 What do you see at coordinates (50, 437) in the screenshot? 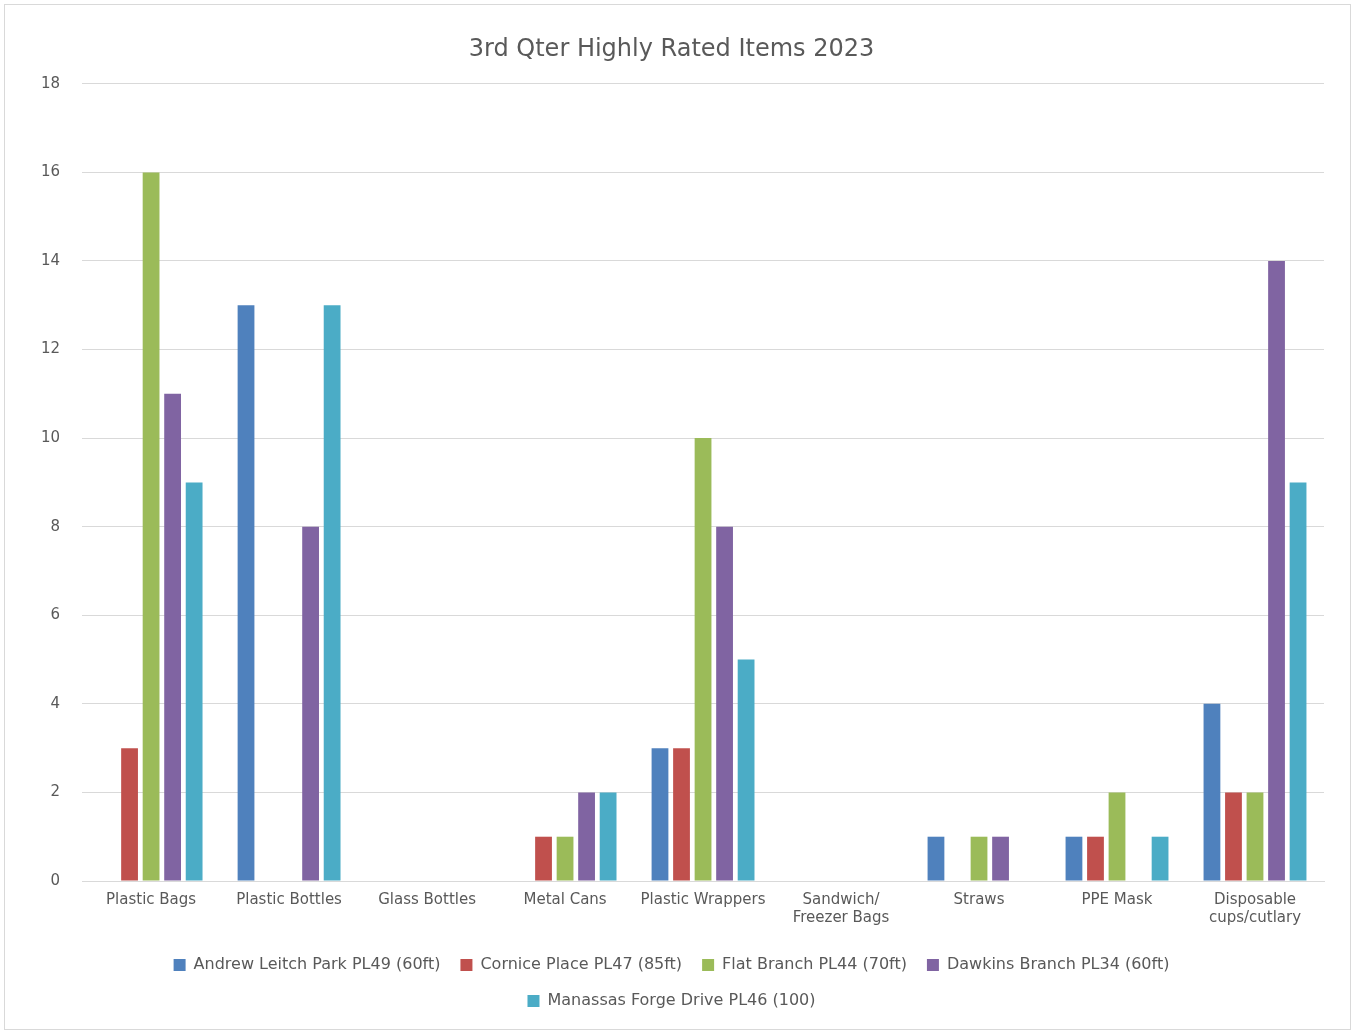
I see `y-tick-label: 10` at bounding box center [50, 437].